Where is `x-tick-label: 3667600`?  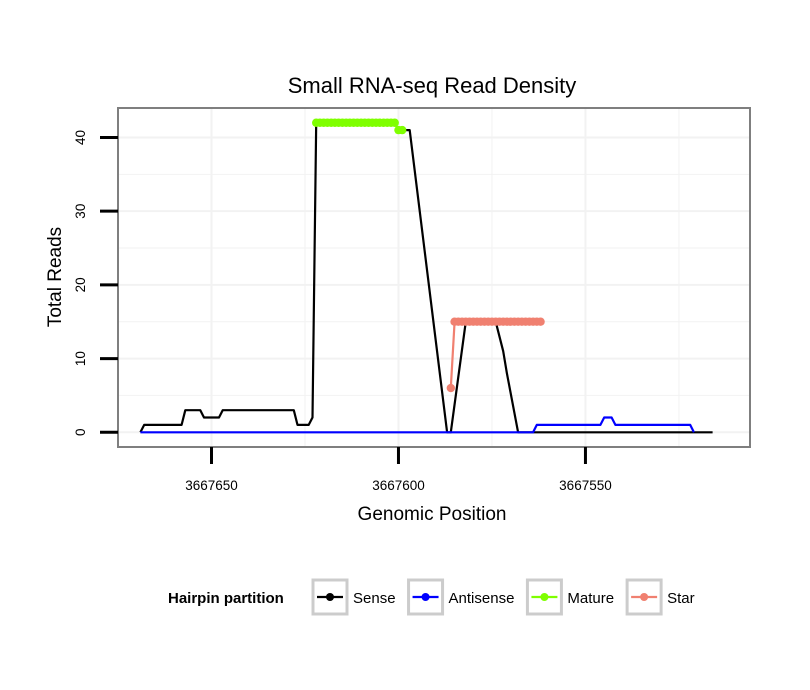 x-tick-label: 3667600 is located at coordinates (398, 485).